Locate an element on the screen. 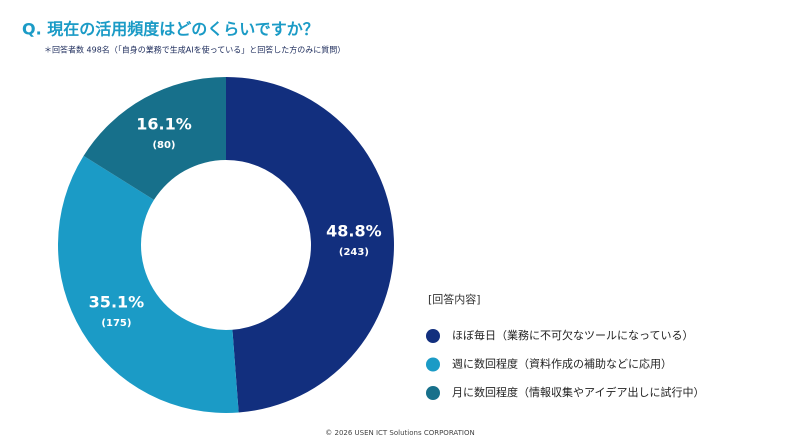  legend-label: 週に数回程度（資料作成の補助などに応用） is located at coordinates (562, 364).